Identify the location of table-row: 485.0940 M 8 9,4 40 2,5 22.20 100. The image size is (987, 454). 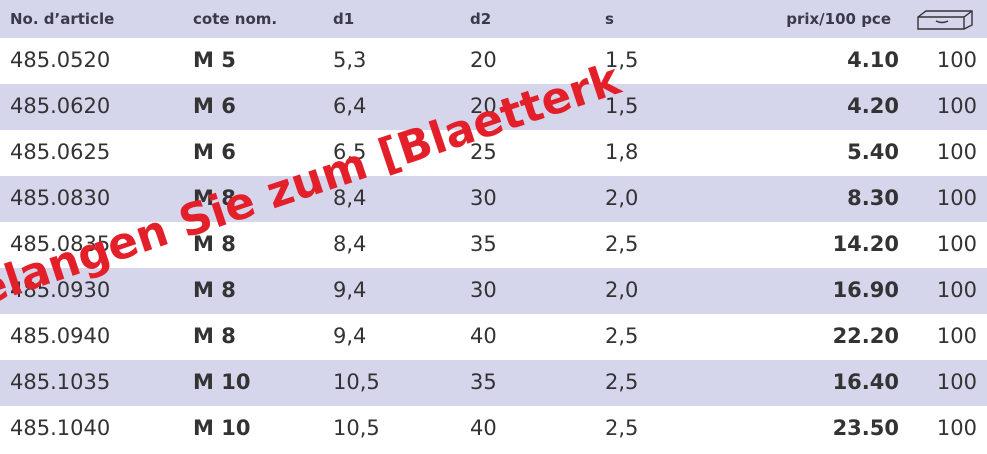
(493, 337).